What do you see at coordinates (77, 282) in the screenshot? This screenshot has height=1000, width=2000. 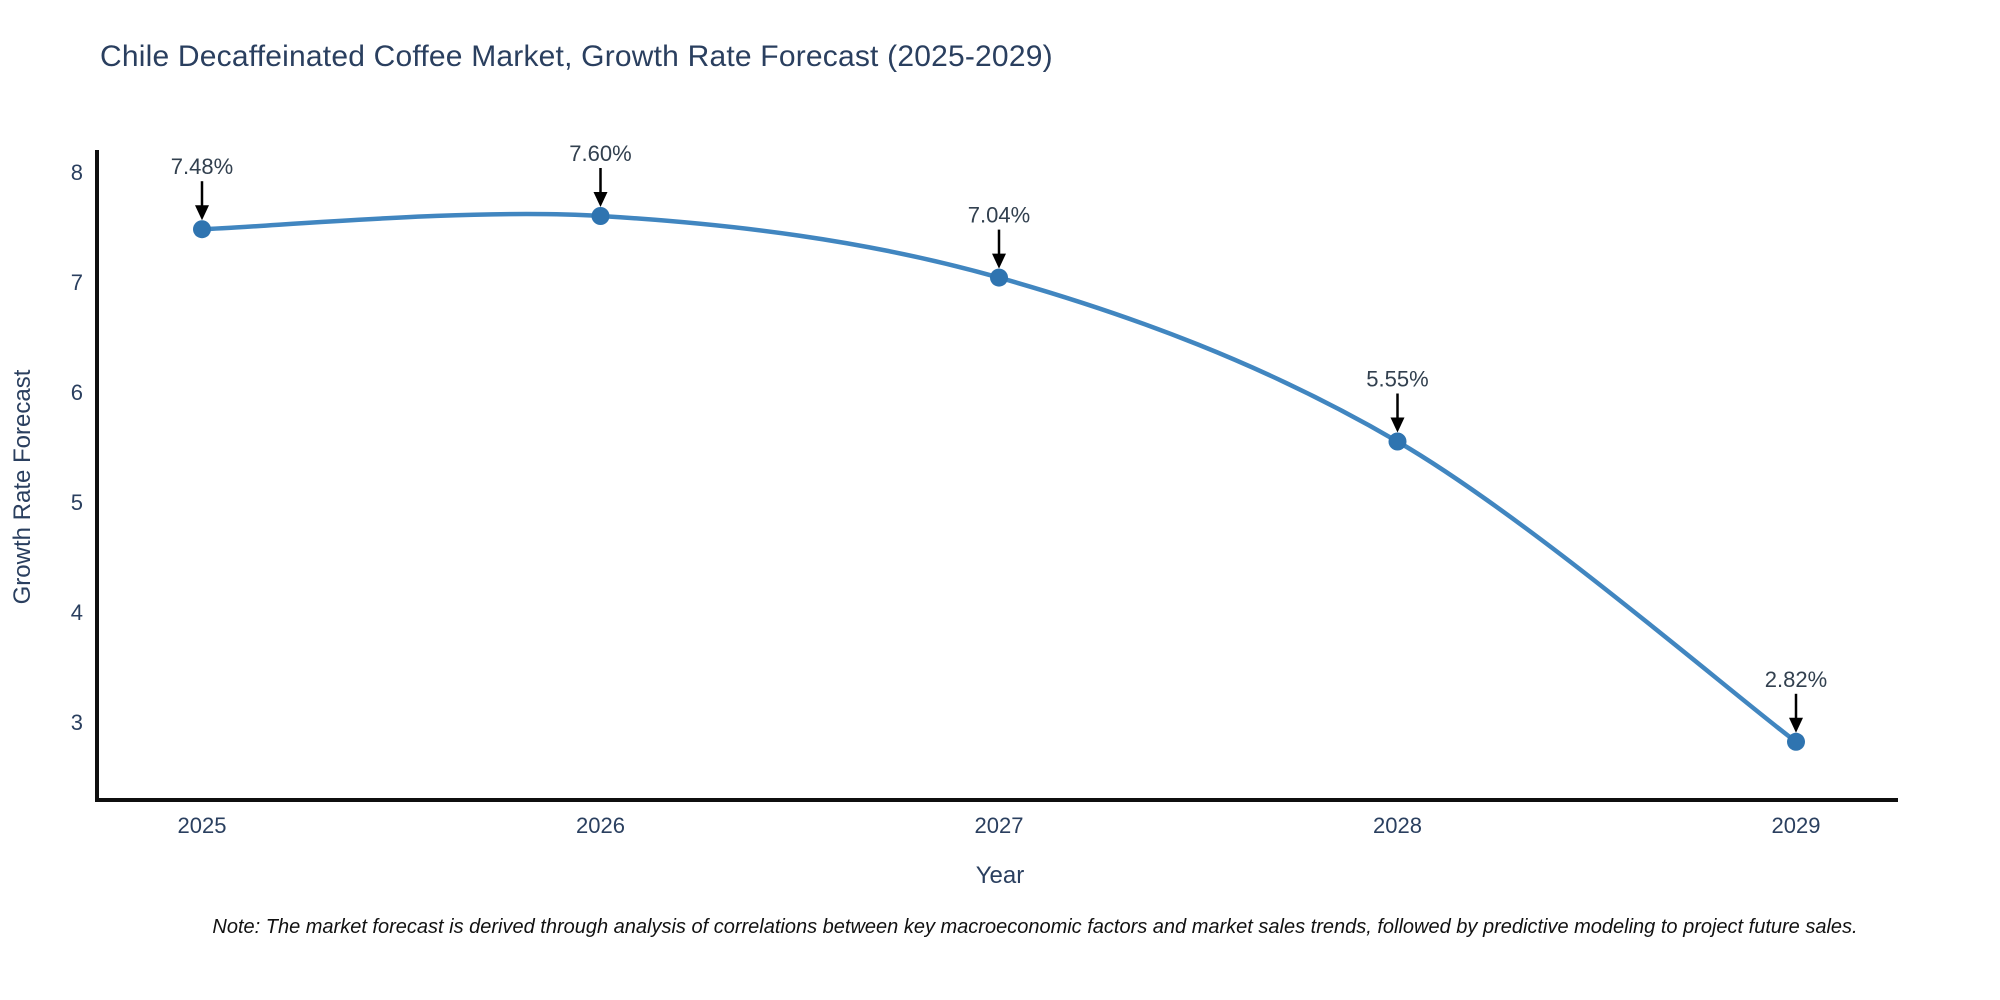 I see `y-tick-label: 7` at bounding box center [77, 282].